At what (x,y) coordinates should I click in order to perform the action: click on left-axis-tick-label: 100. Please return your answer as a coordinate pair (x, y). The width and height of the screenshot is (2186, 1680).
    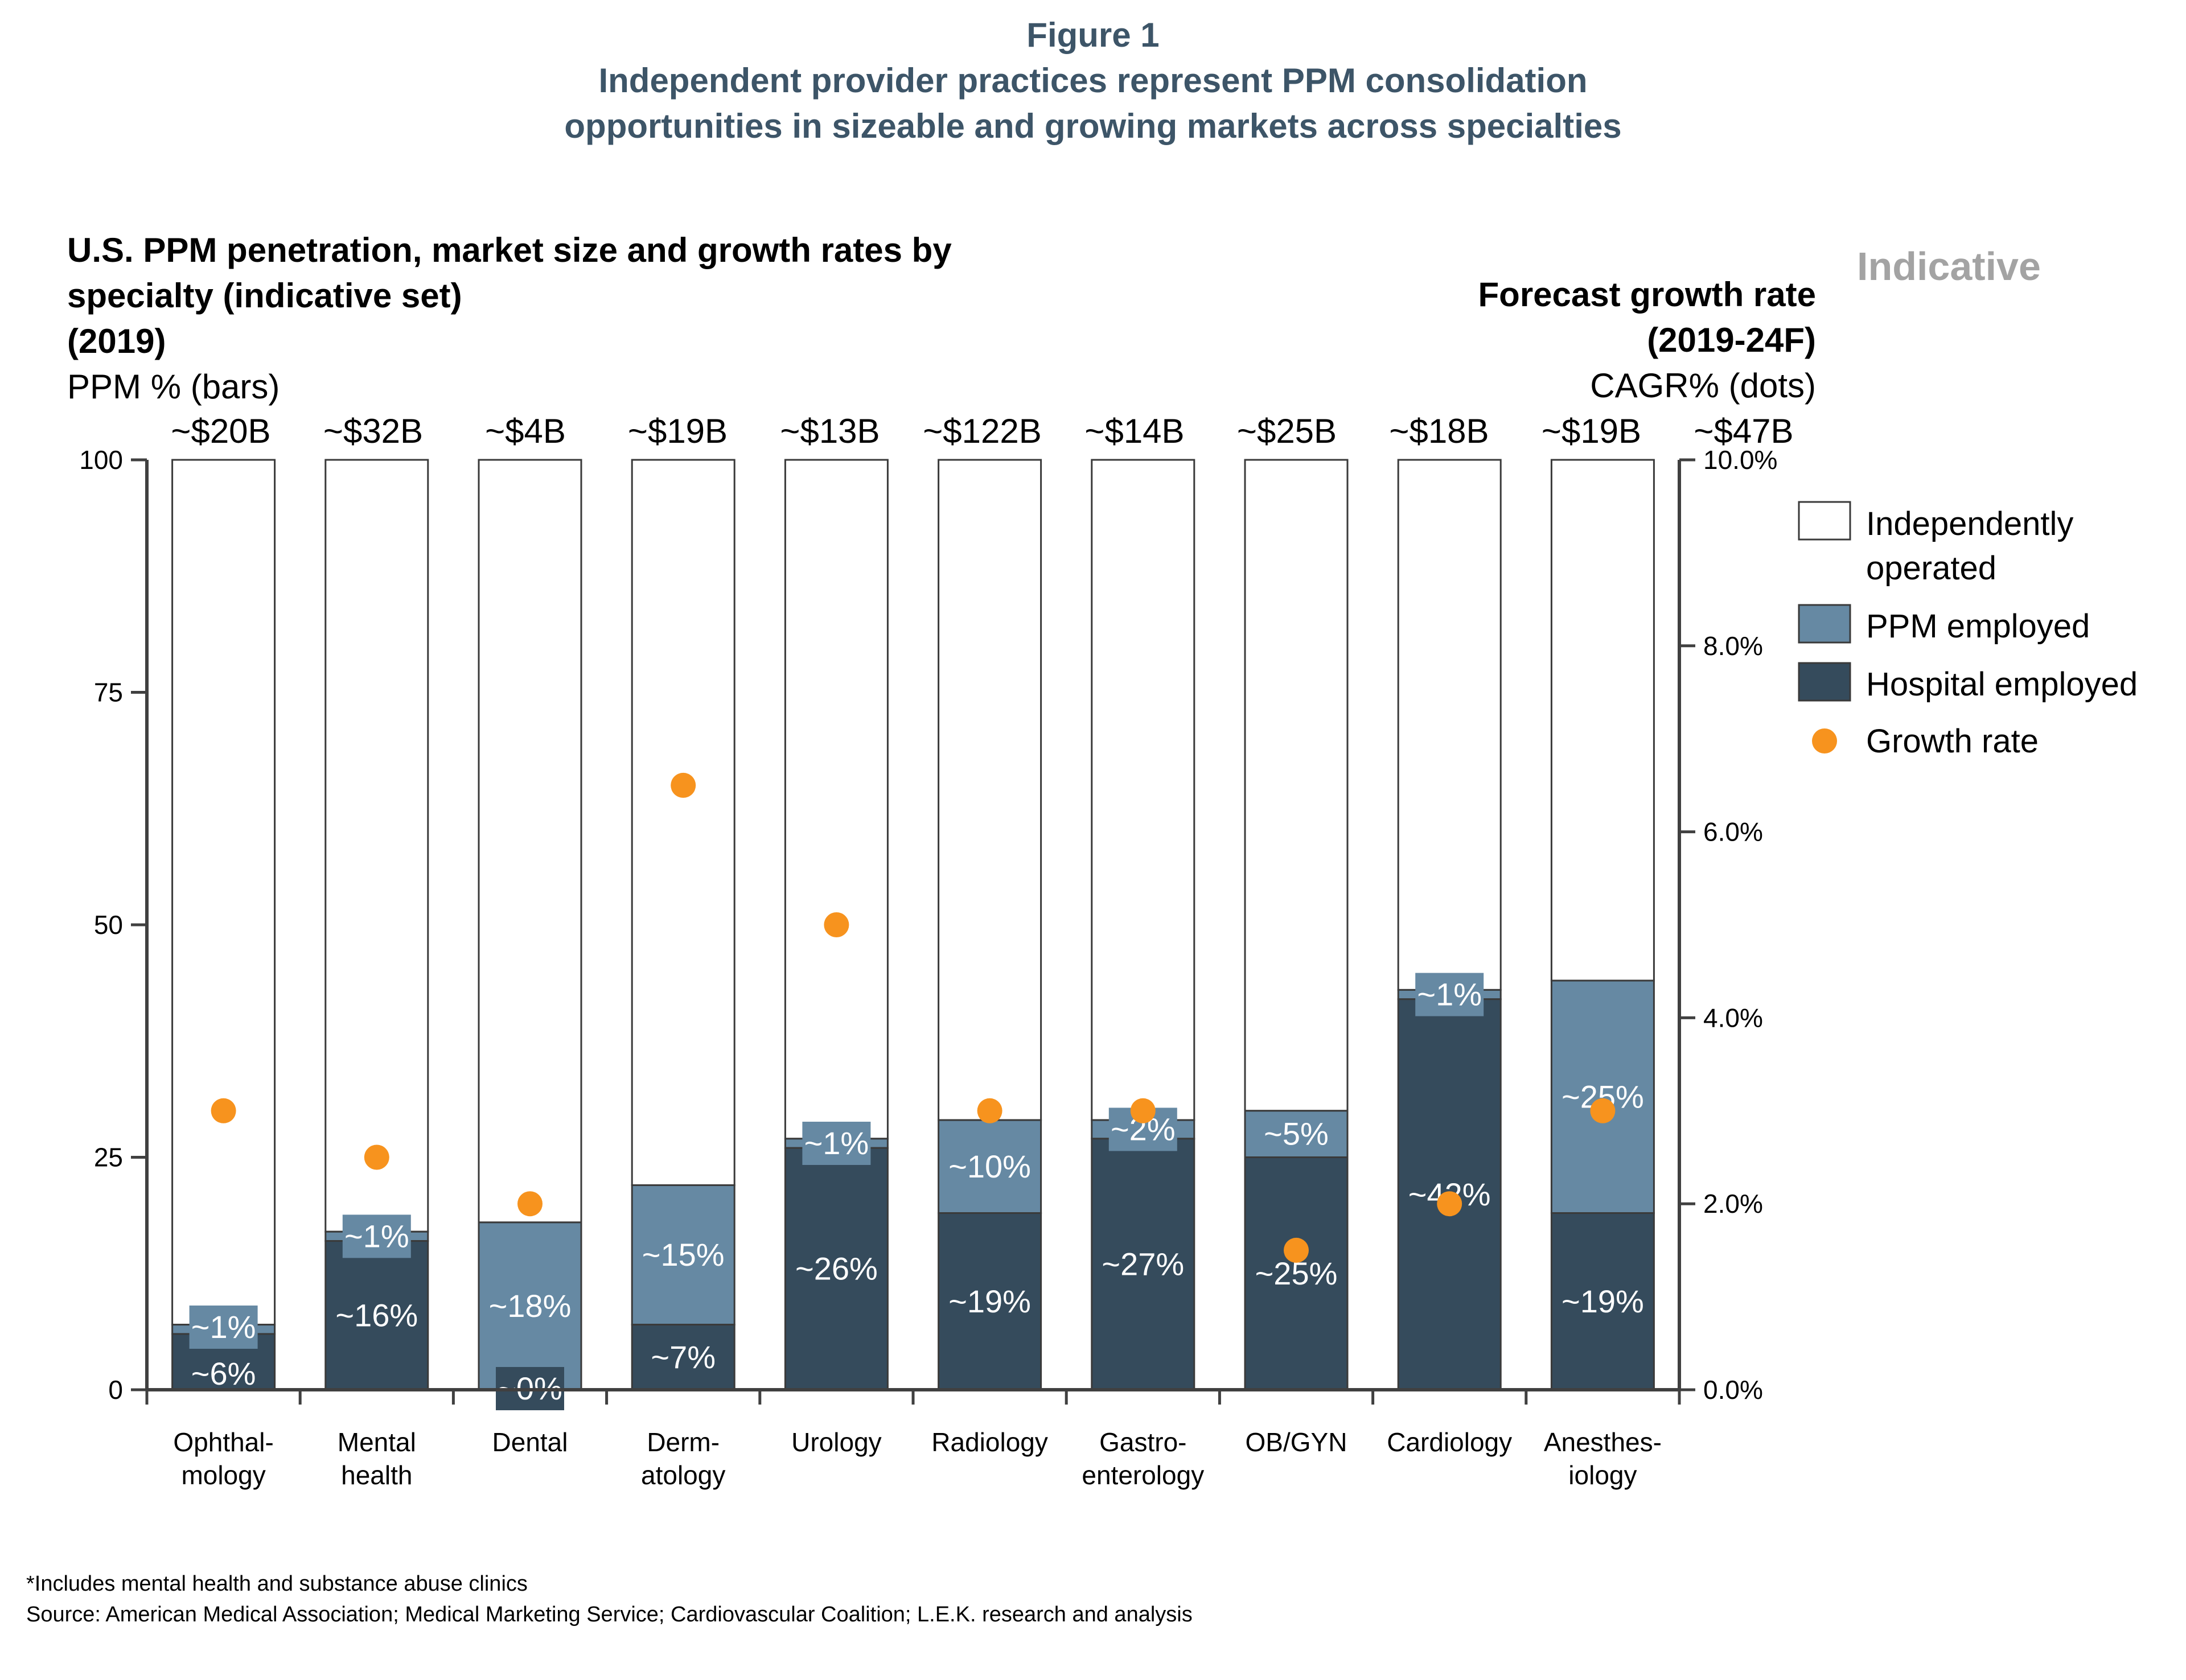
    Looking at the image, I should click on (101, 460).